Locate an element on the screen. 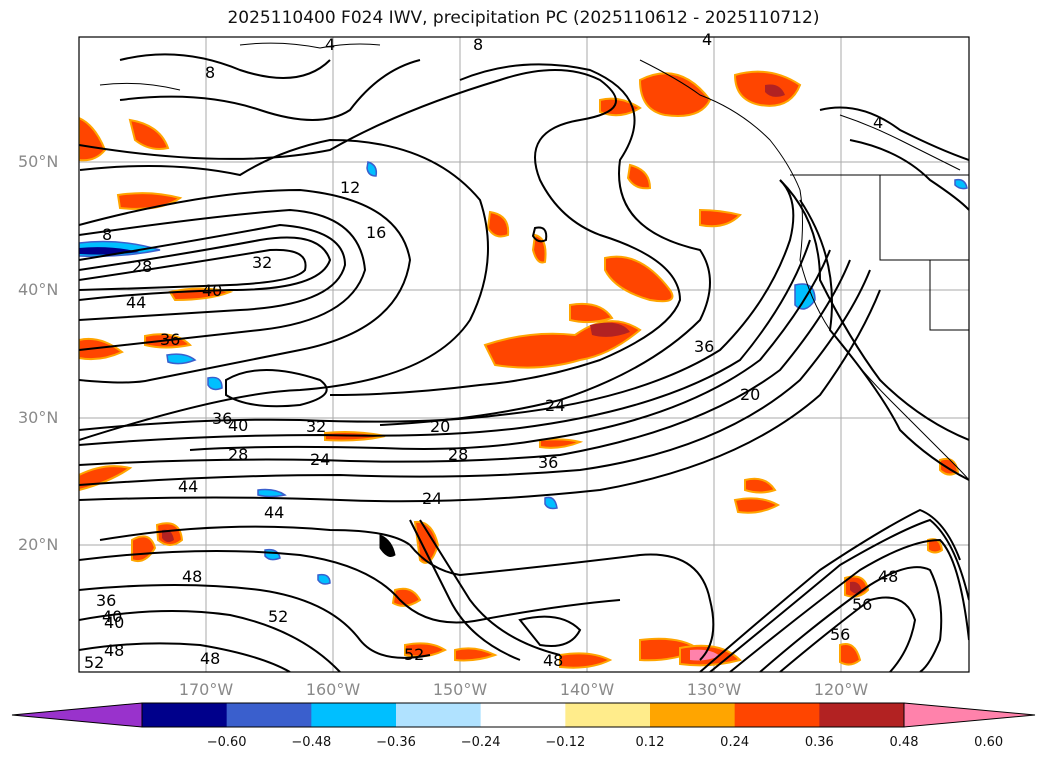  colorbar-tick-label: 0.48 is located at coordinates (904, 742).